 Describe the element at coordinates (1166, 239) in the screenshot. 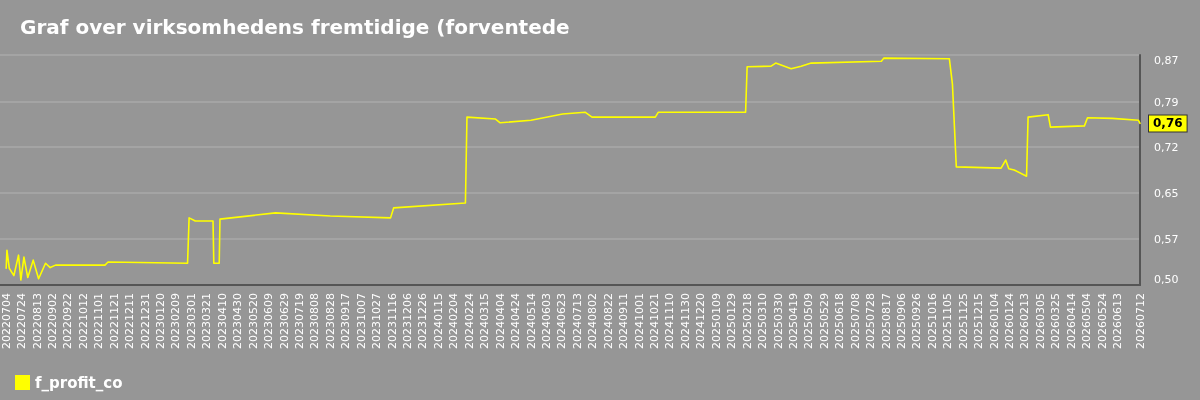

I see `y-tick-label: 0,57` at that location.